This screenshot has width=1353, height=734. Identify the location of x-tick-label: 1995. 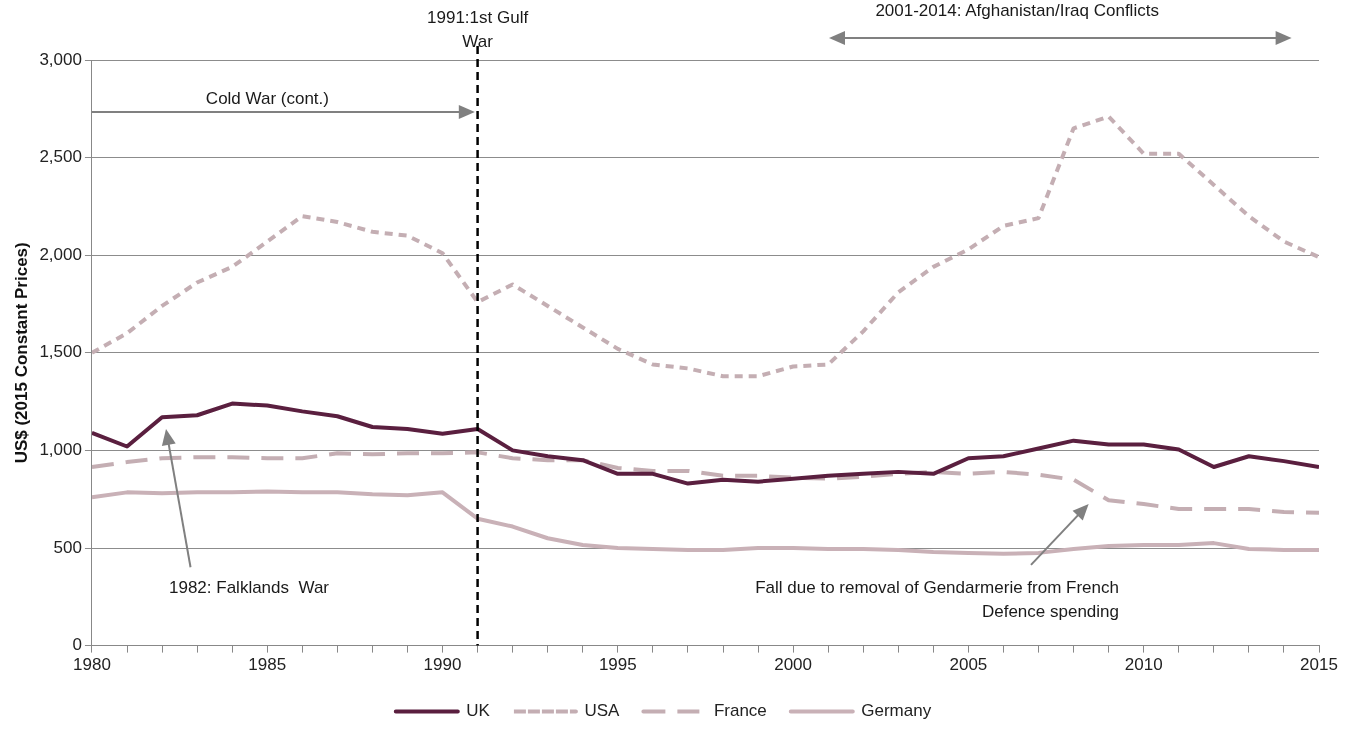
(617, 665).